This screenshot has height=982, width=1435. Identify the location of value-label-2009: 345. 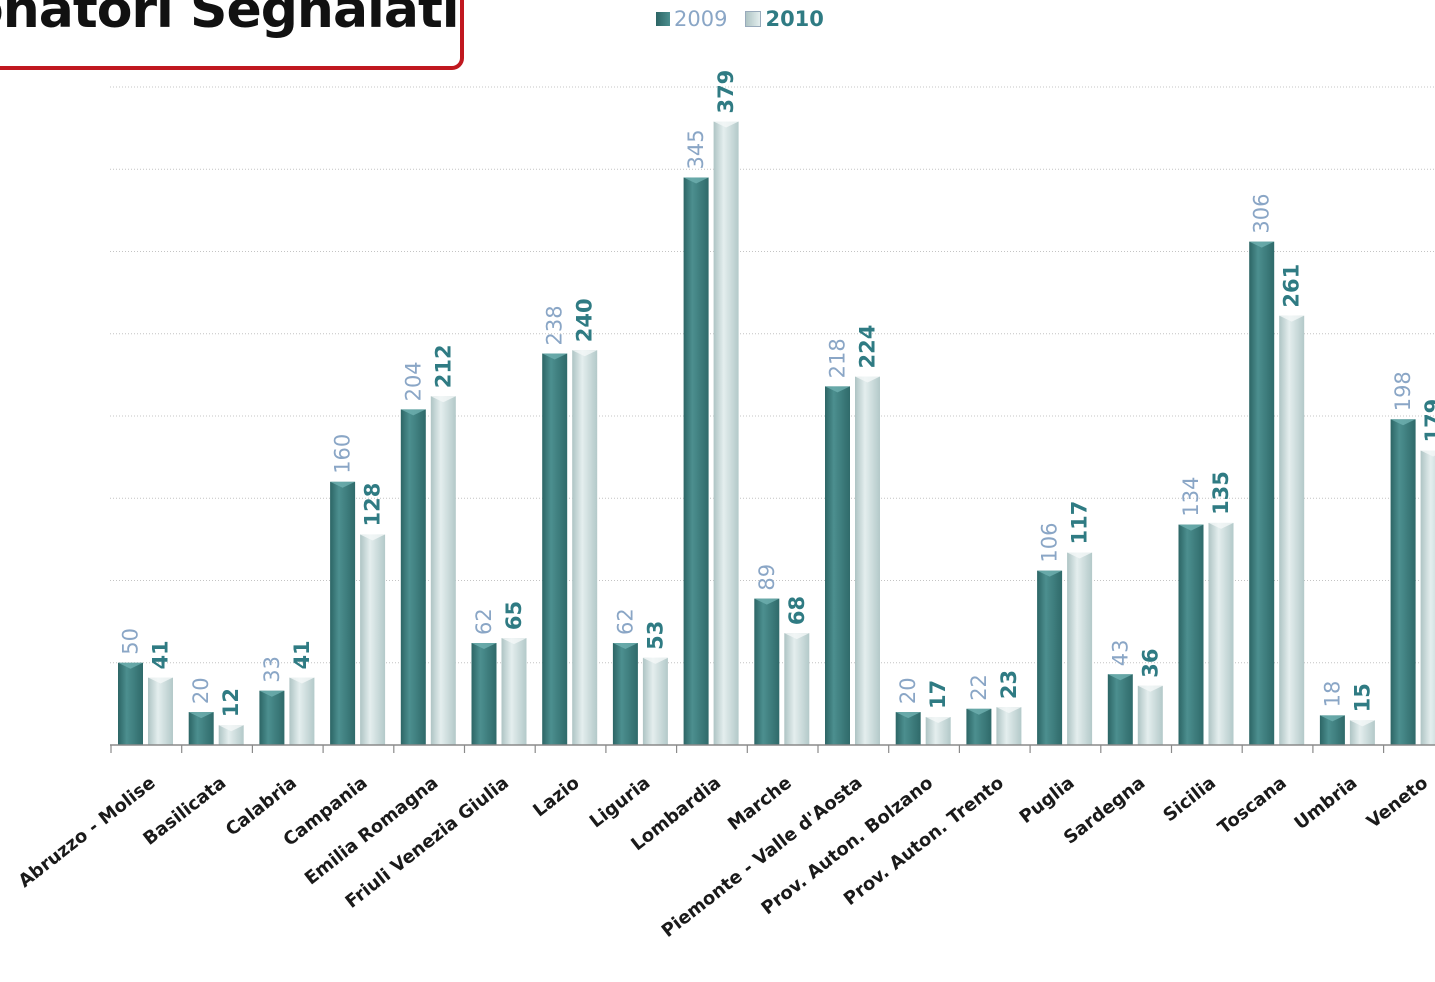
(696, 149).